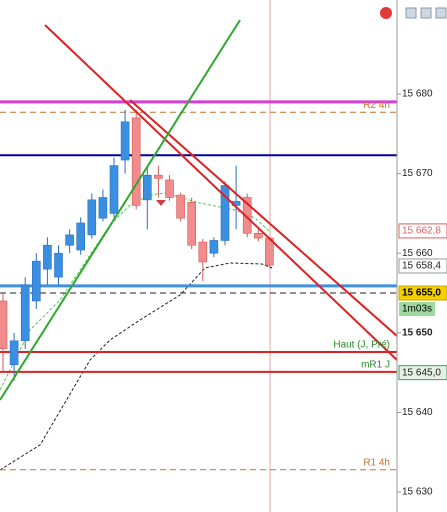  I want to click on price-tag-label: 15 658,4, so click(421, 266).